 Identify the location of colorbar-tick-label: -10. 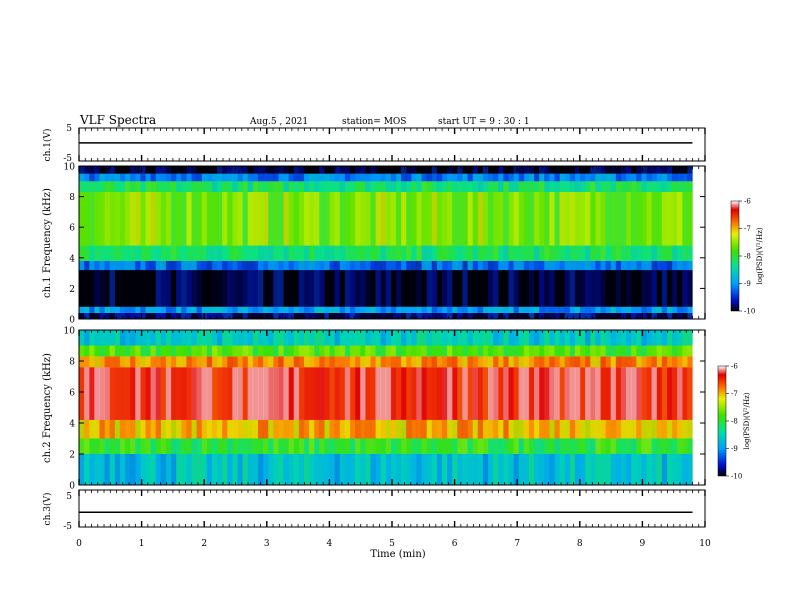
(749, 312).